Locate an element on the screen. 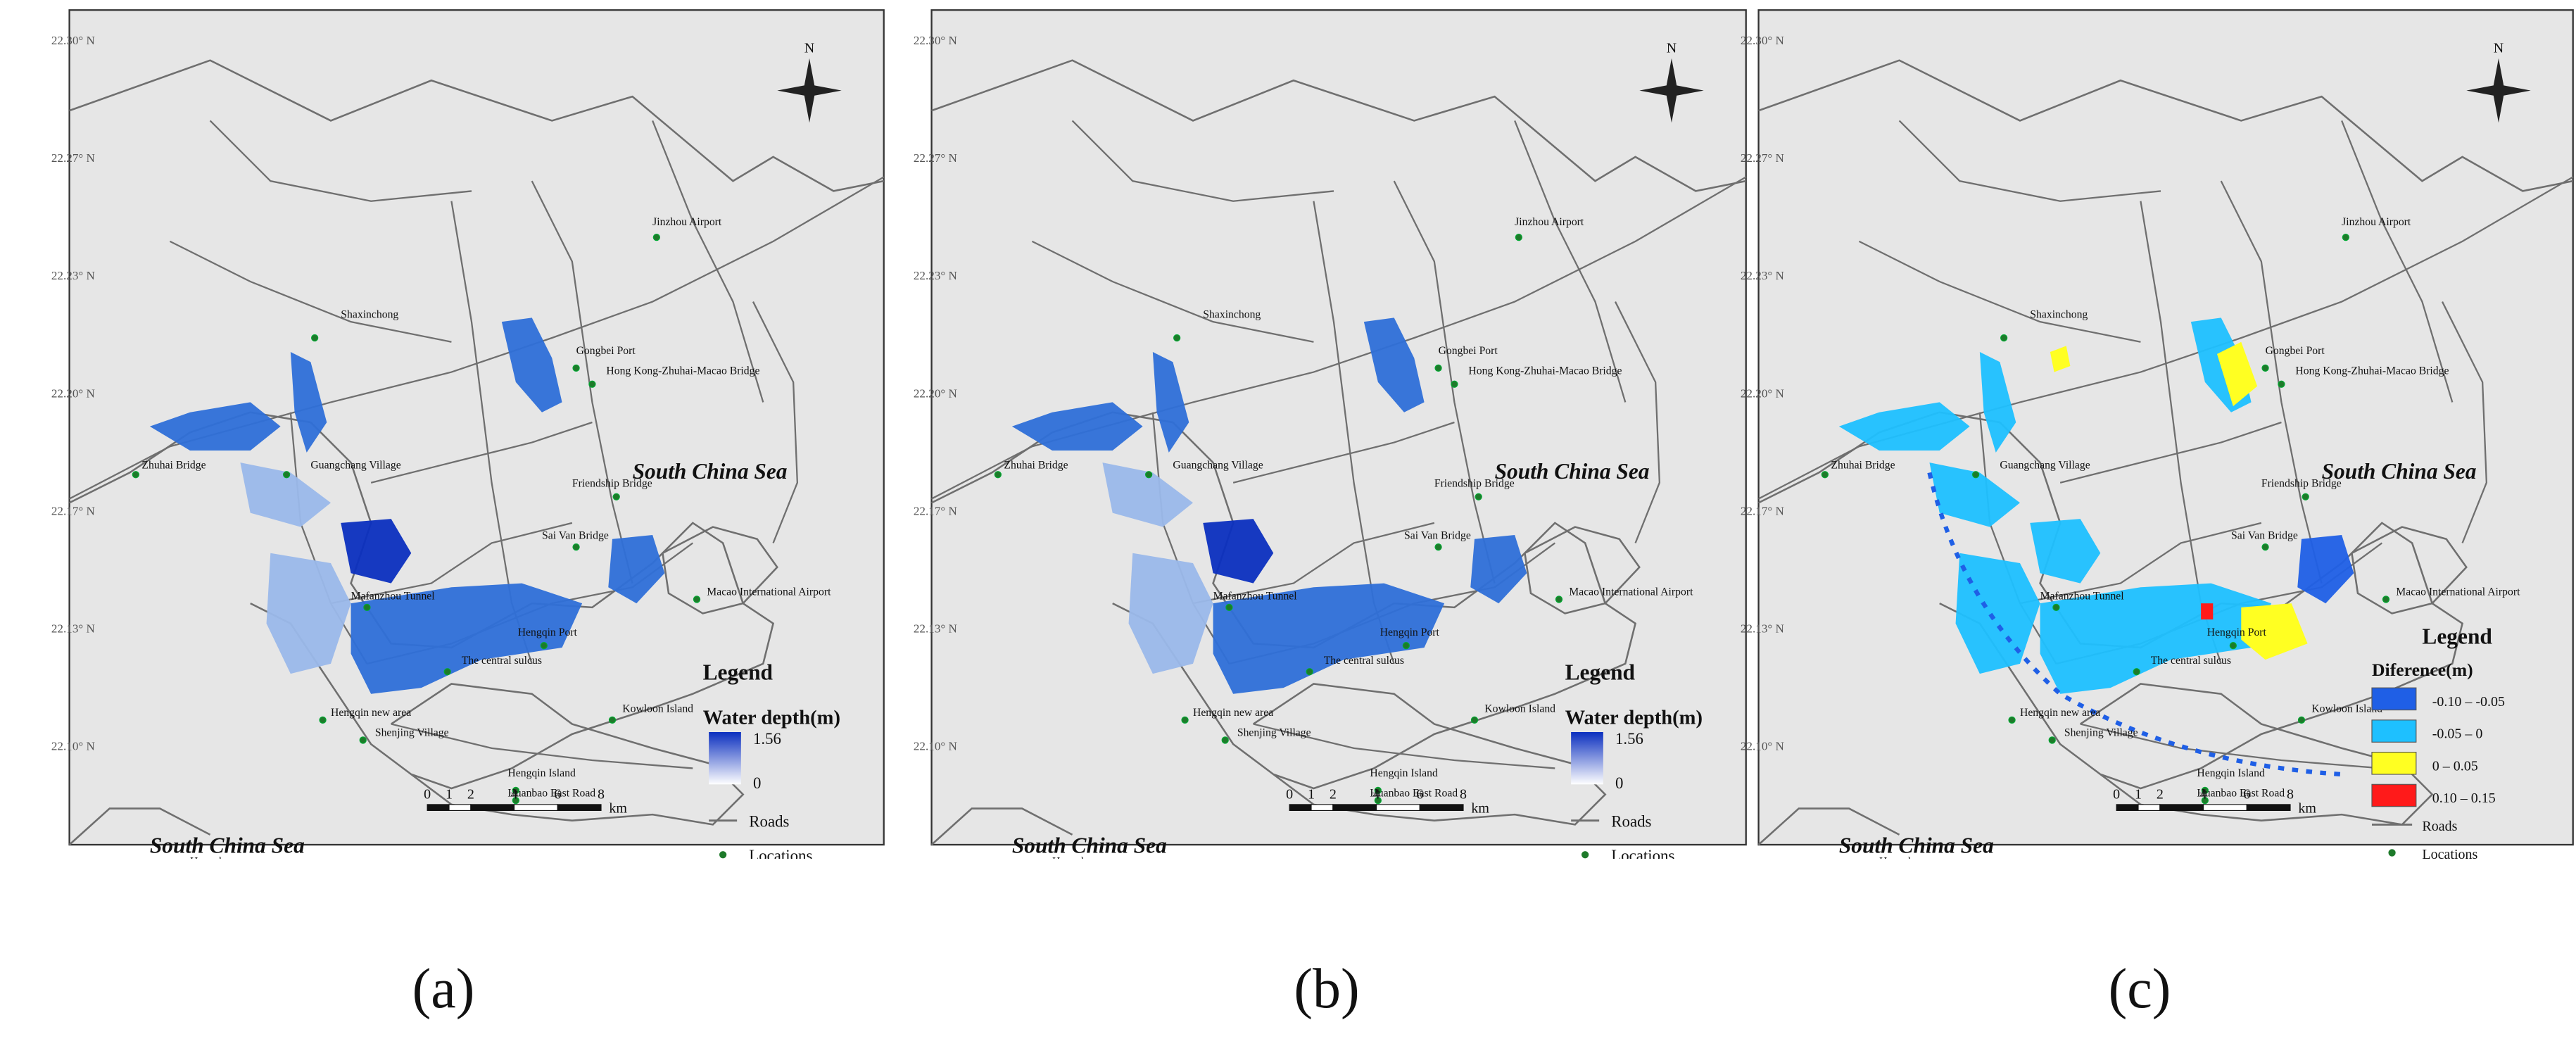  location-label: Hengzhou is located at coordinates (1075, 857).